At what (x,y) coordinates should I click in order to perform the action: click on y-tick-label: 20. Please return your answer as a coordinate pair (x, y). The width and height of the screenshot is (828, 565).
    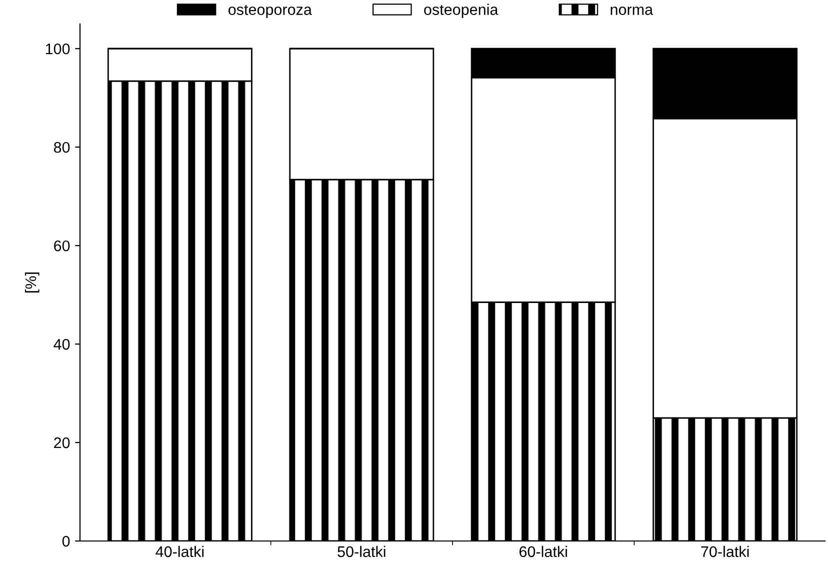
    Looking at the image, I should click on (62, 442).